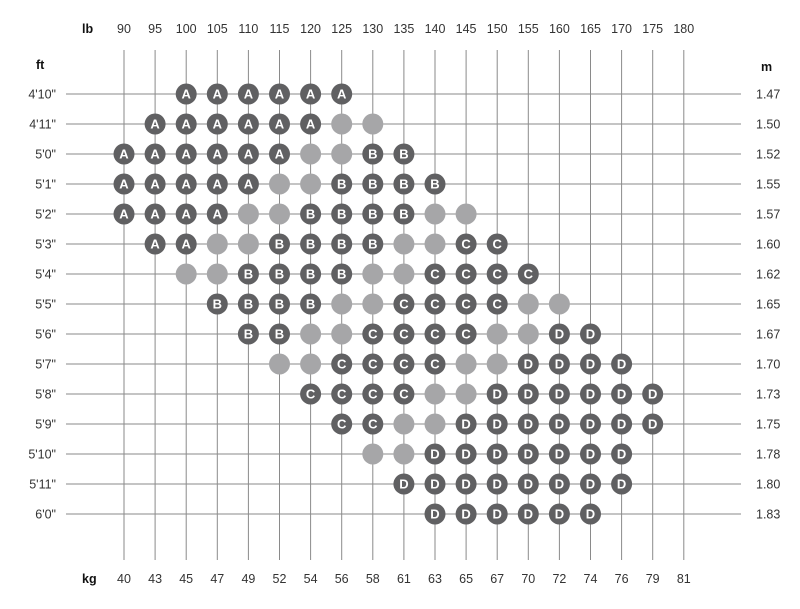 The width and height of the screenshot is (800, 609). I want to click on kg-tick-label: 52, so click(280, 579).